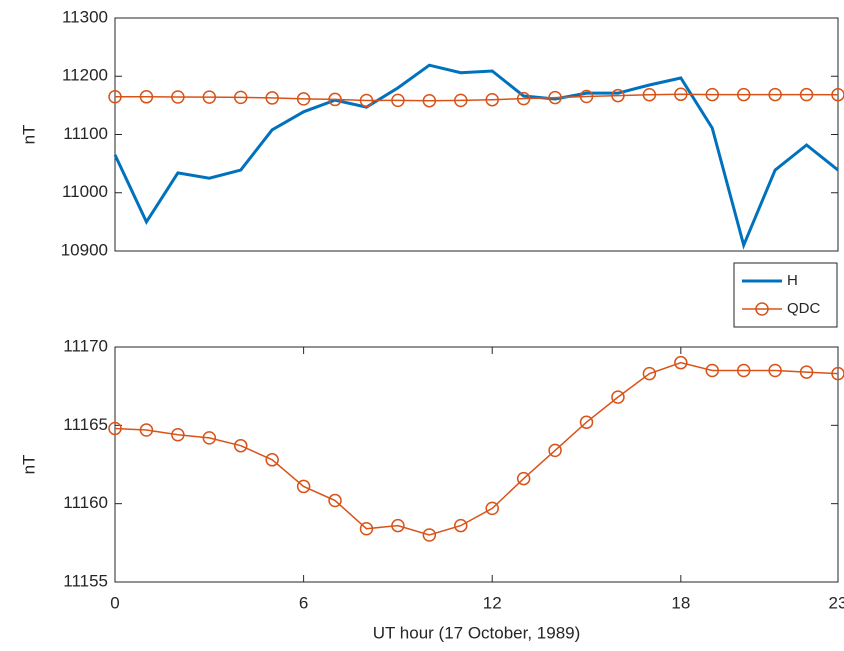  I want to click on y-tick-label: 11100, so click(85, 133).